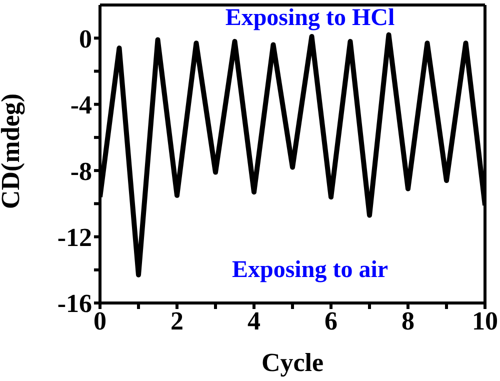  I want to click on x-tick-label: 2, so click(177, 321).